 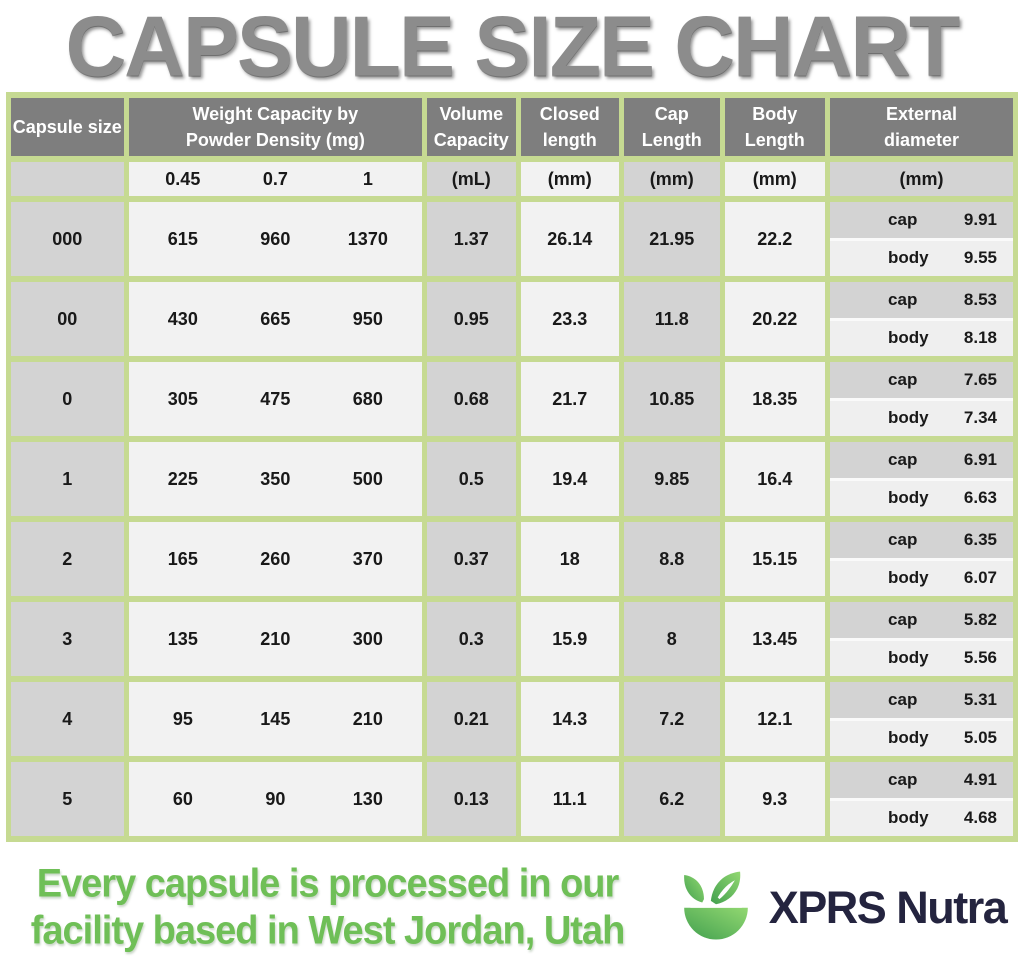 What do you see at coordinates (775, 127) in the screenshot?
I see `header-body-length: Body Length` at bounding box center [775, 127].